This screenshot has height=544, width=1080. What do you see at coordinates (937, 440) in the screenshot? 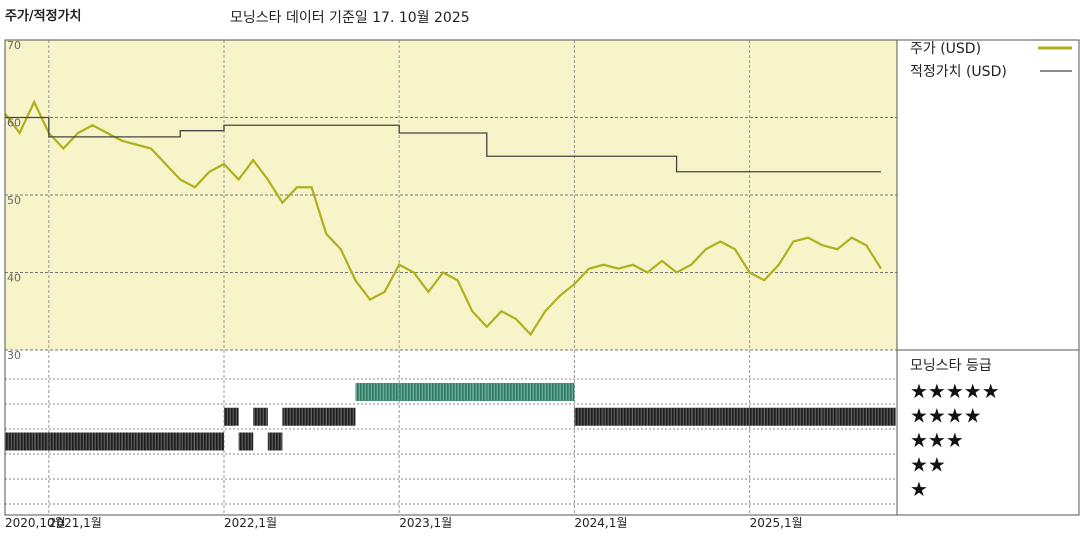
I see `rating-label: ★★★` at bounding box center [937, 440].